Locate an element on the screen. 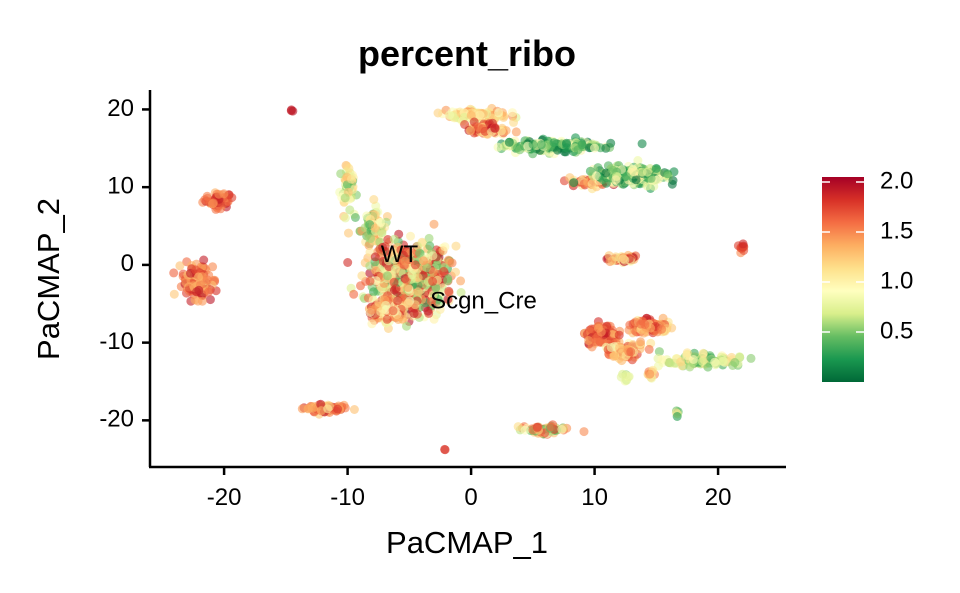  x-tick-label: -20 is located at coordinates (224, 497).